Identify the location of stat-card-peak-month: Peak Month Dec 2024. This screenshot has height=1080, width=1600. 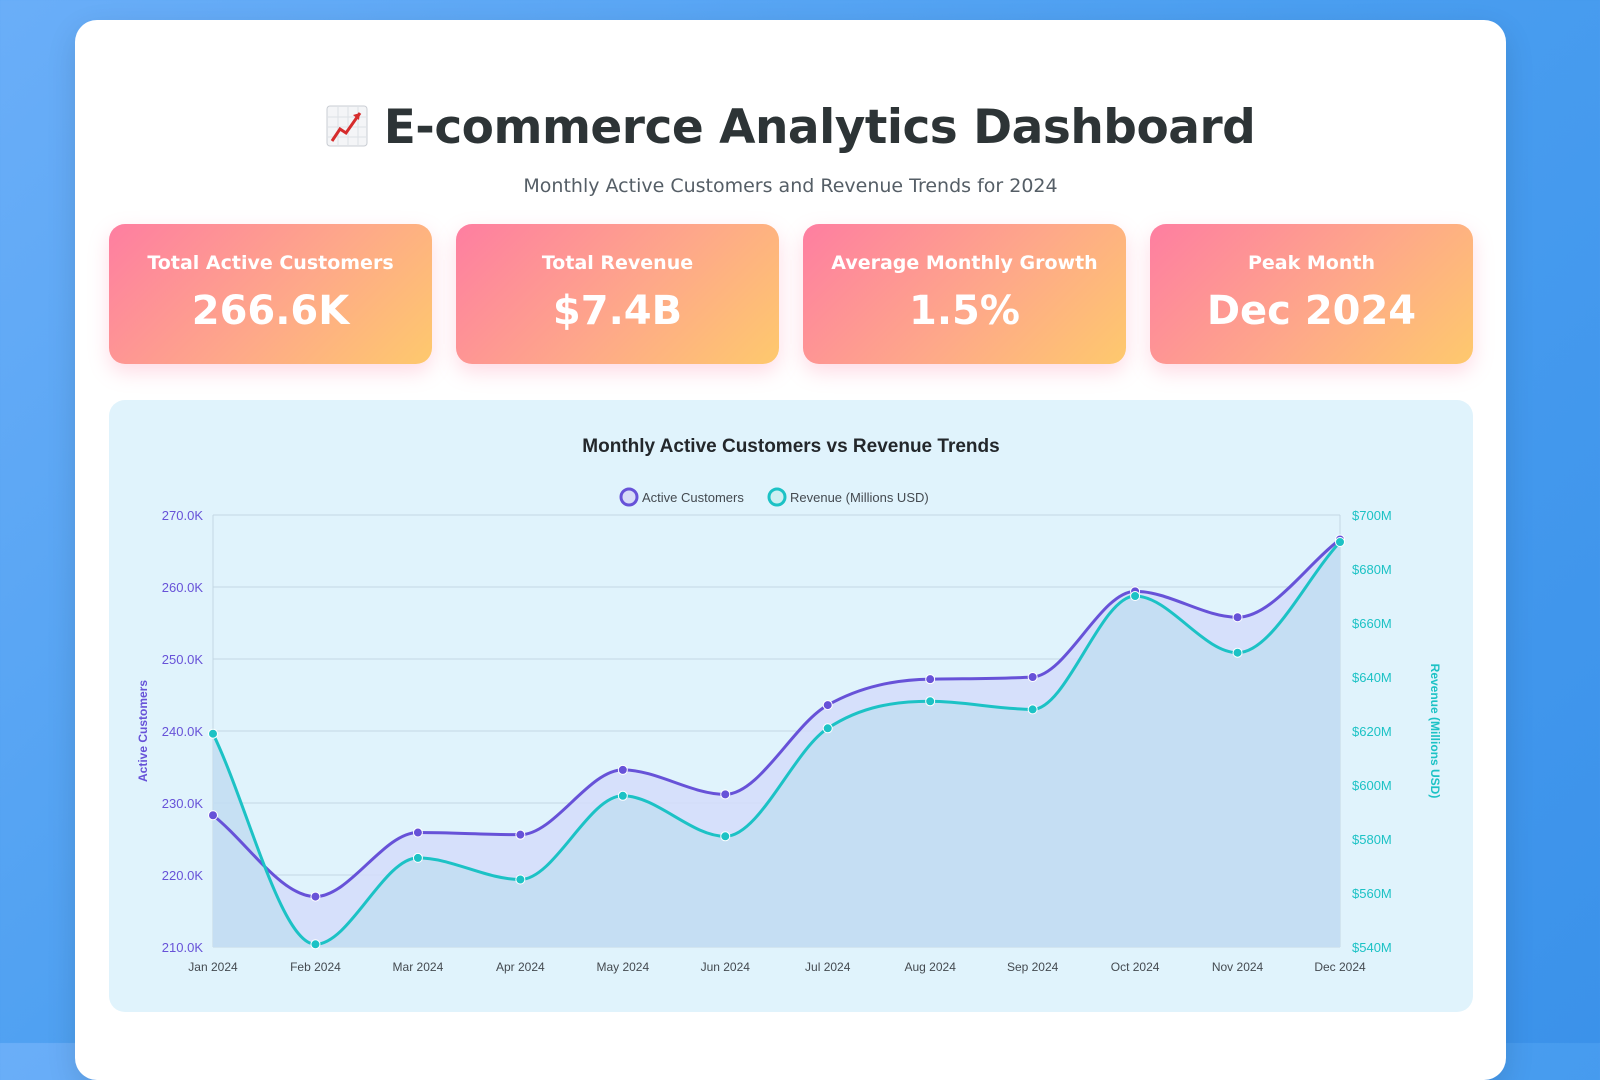
(1311, 294).